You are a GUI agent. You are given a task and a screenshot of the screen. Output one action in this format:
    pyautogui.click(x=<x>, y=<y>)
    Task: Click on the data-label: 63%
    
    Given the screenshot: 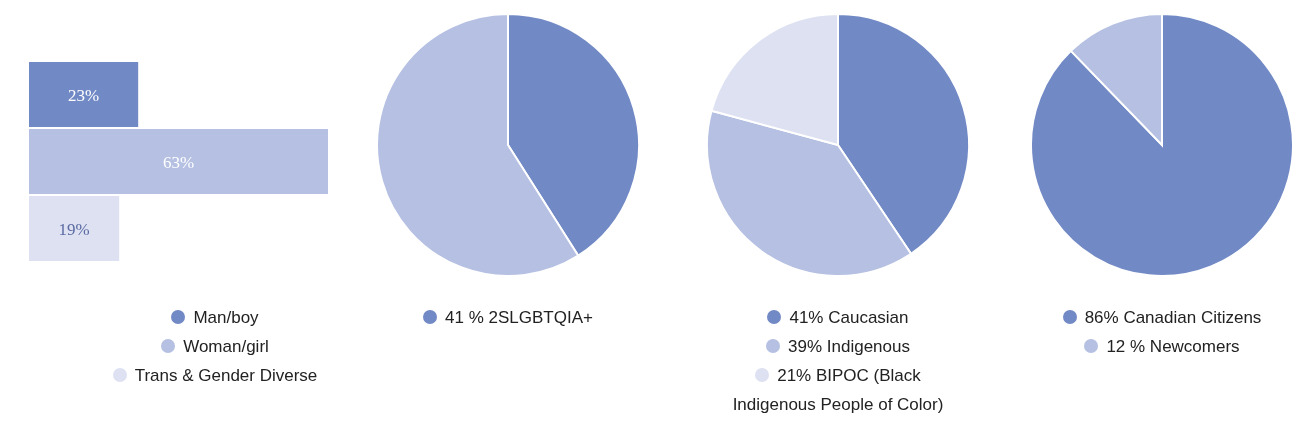 What is the action you would take?
    pyautogui.click(x=178, y=162)
    